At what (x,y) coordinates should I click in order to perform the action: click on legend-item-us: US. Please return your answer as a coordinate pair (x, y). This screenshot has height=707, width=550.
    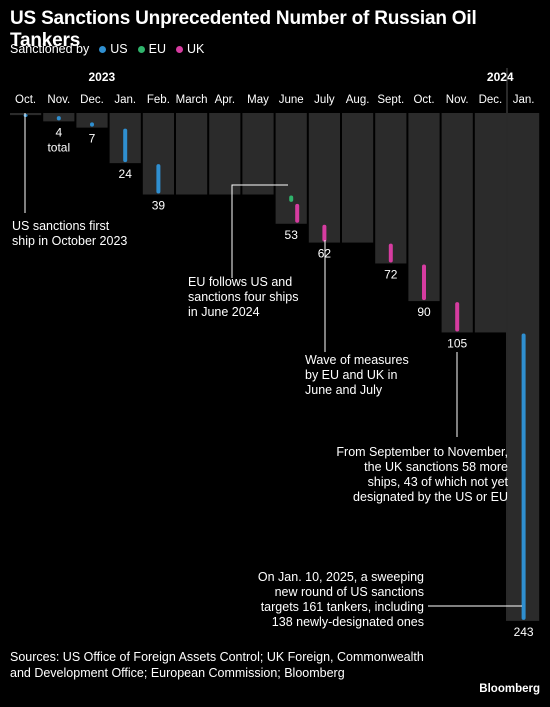
    Looking at the image, I should click on (113, 49).